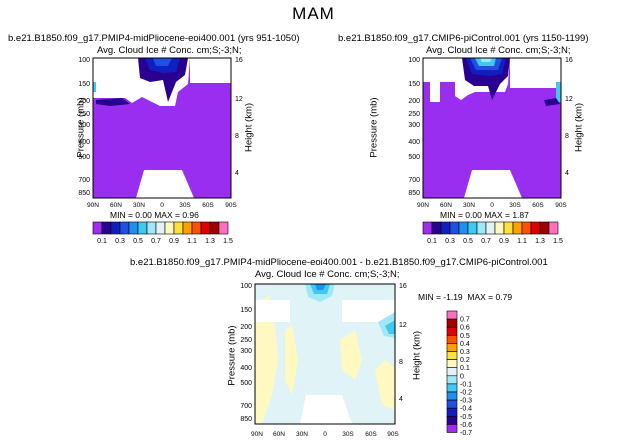 This screenshot has width=627, height=442. What do you see at coordinates (466, 384) in the screenshot?
I see `colorbar-tick-label: -0.1` at bounding box center [466, 384].